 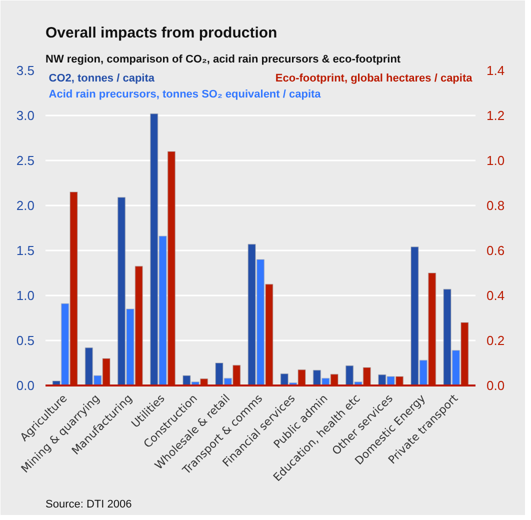 What do you see at coordinates (25, 205) in the screenshot?
I see `y-tick-label: 2.0` at bounding box center [25, 205].